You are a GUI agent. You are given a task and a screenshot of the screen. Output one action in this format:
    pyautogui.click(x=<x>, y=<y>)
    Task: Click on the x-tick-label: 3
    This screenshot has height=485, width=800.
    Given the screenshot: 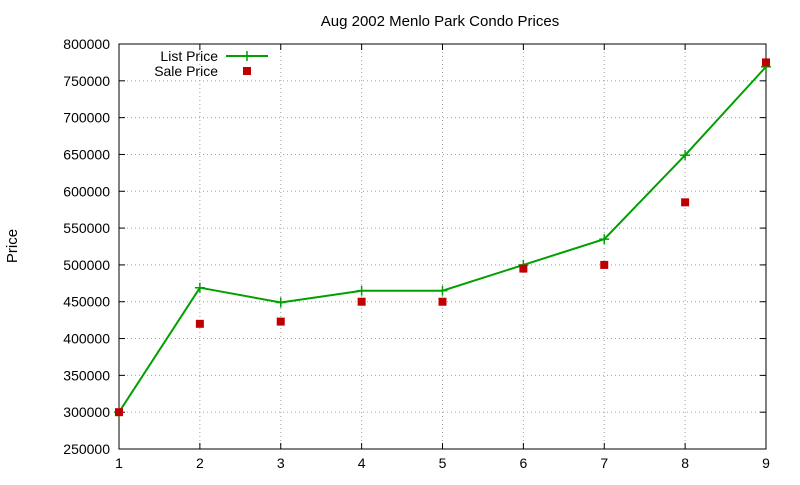 What is the action you would take?
    pyautogui.click(x=281, y=463)
    